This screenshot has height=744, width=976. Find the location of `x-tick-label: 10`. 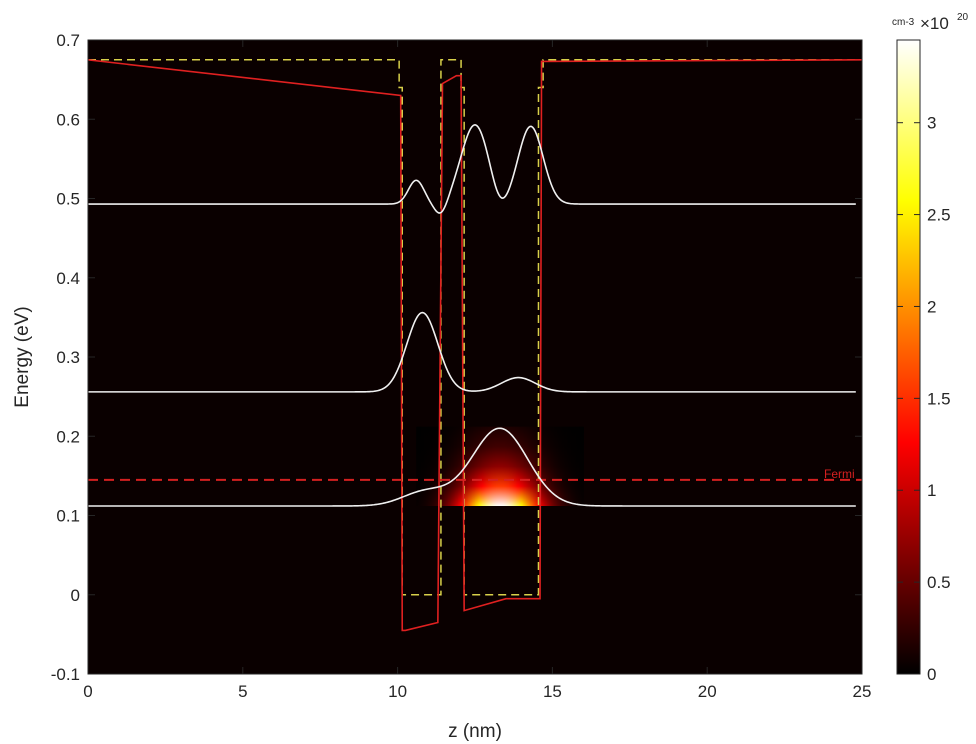

x-tick-label: 10 is located at coordinates (397, 691).